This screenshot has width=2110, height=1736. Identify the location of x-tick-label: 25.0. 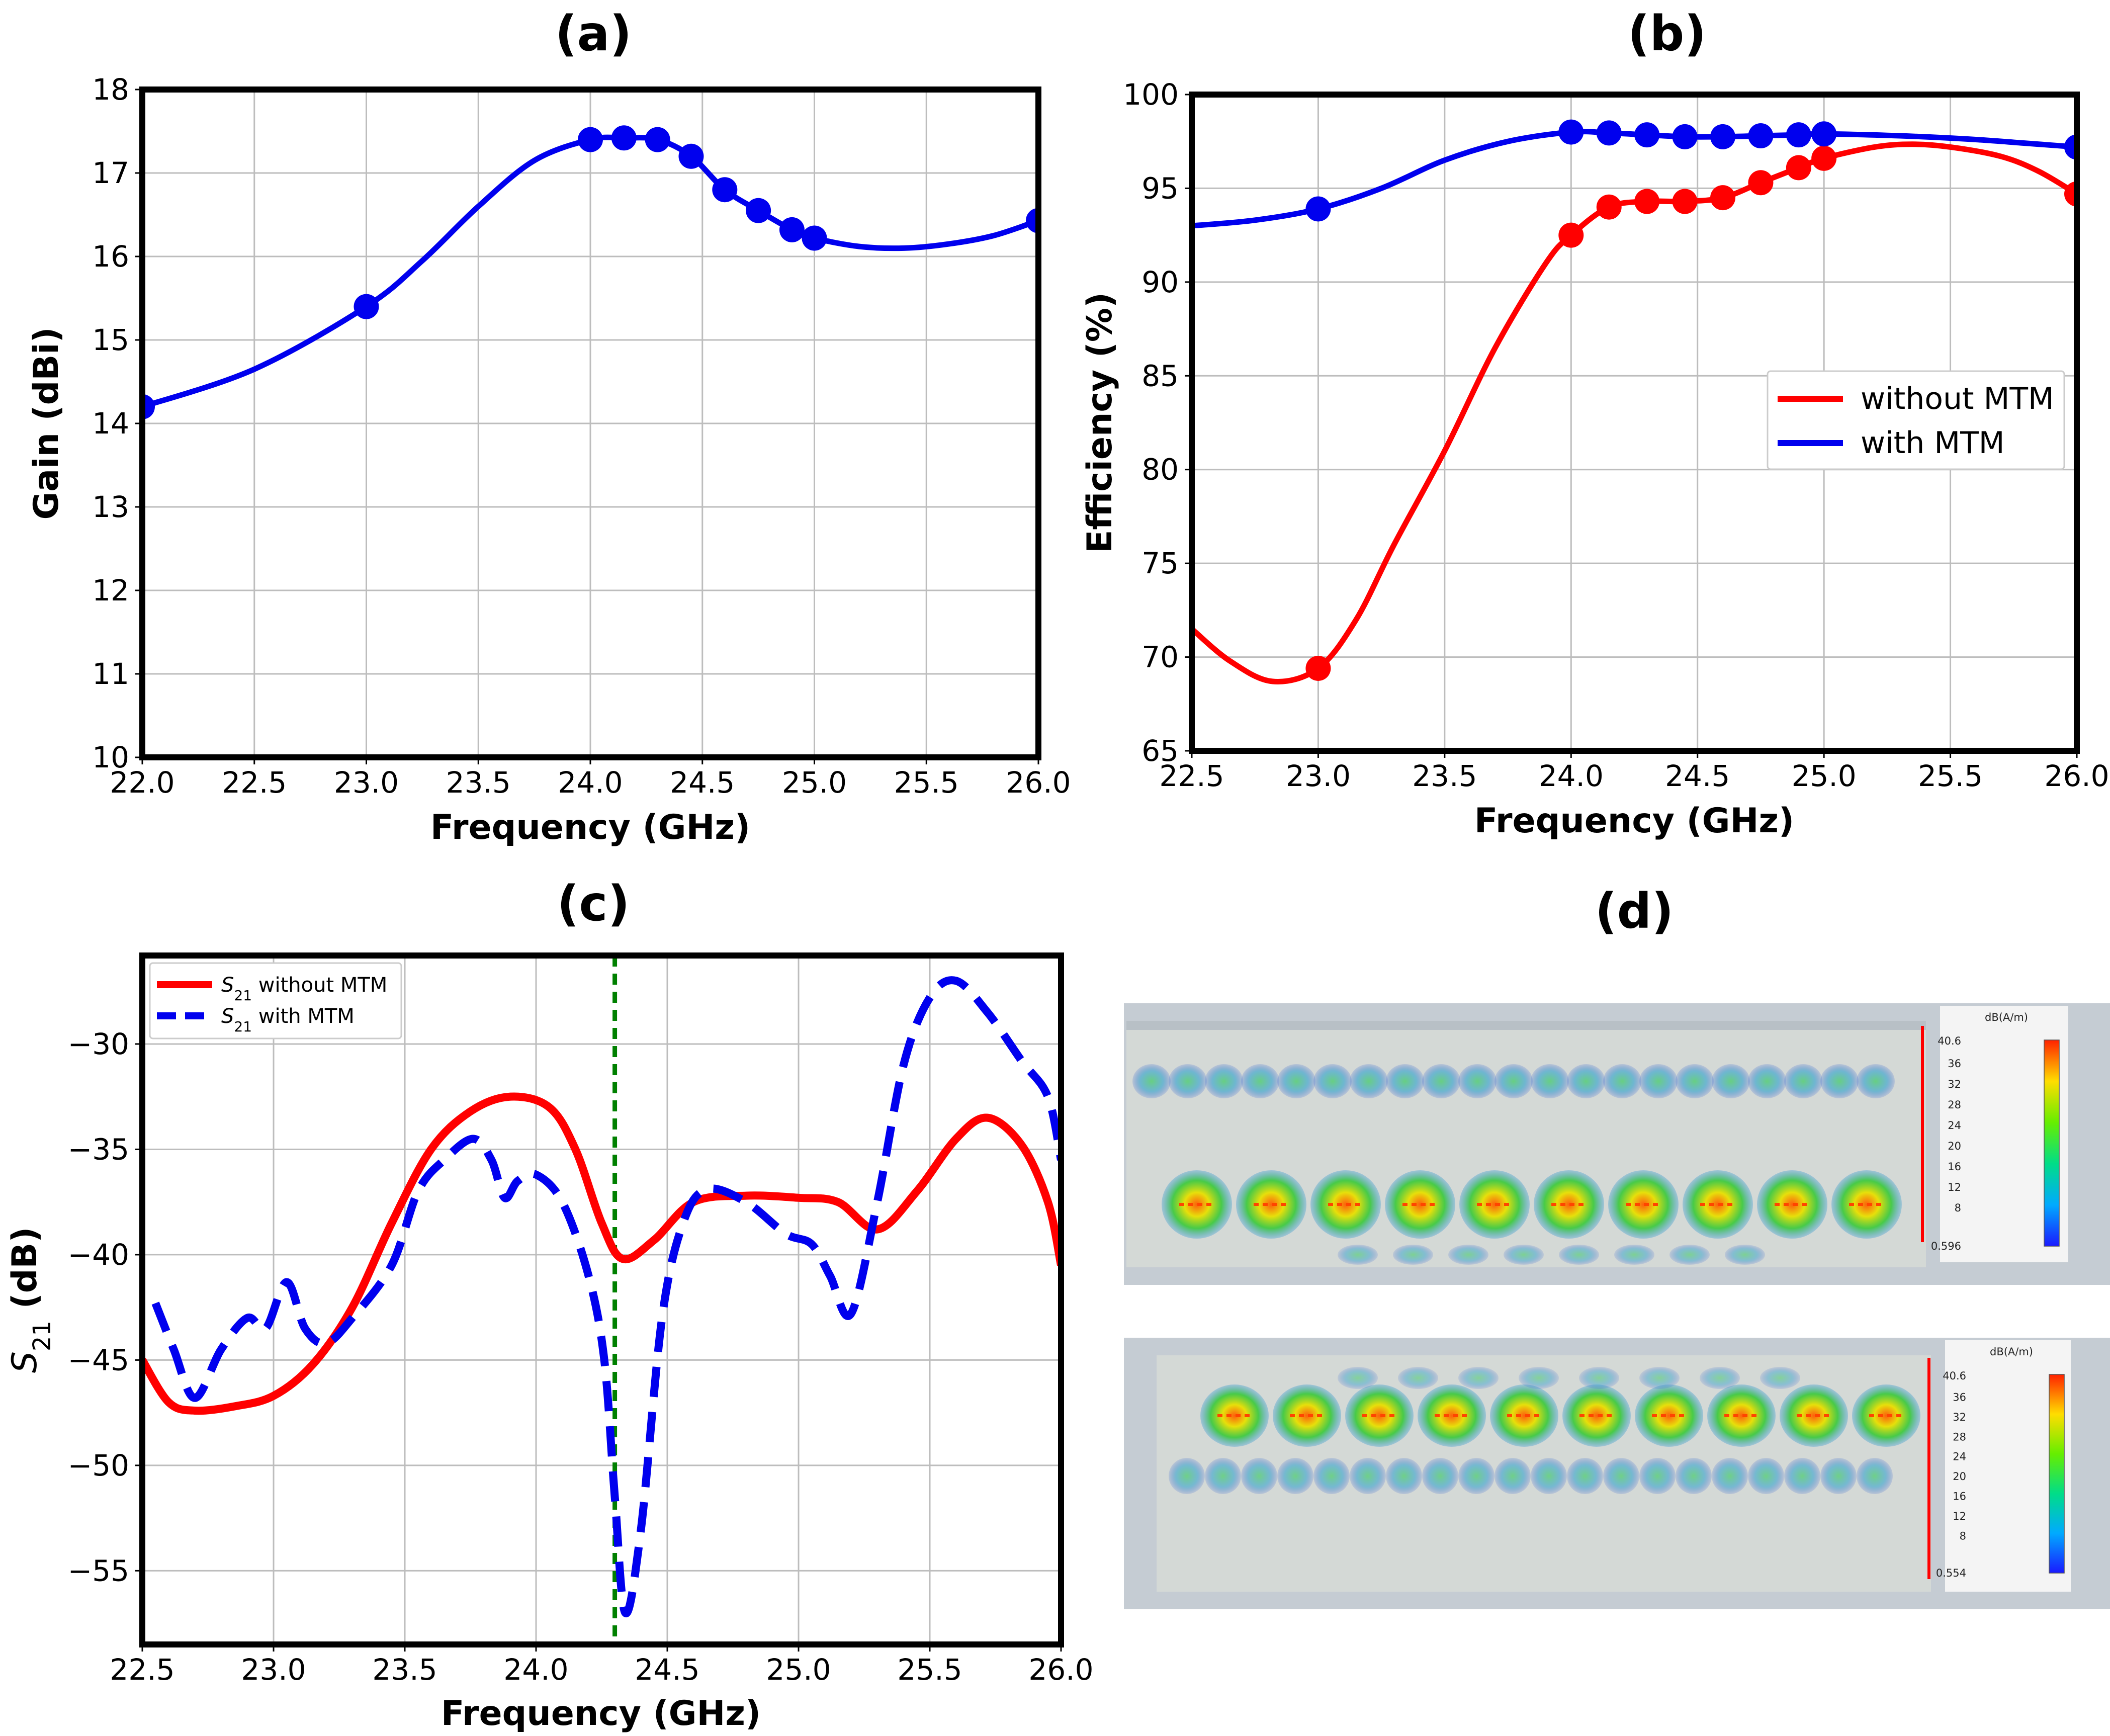
(1824, 776).